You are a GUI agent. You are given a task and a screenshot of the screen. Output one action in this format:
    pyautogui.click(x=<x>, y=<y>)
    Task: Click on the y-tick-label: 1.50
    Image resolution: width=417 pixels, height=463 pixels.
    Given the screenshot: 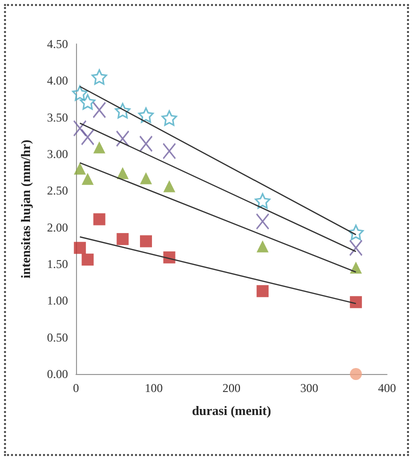 What is the action you would take?
    pyautogui.click(x=57, y=264)
    